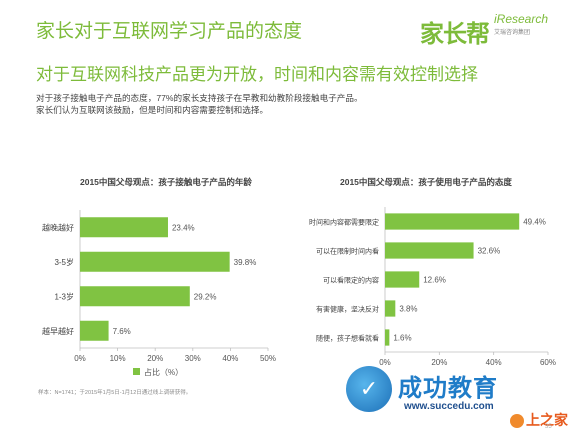 This screenshot has width=580, height=435. Describe the element at coordinates (449, 406) in the screenshot. I see `watermark-url: www.succedu.com` at that location.